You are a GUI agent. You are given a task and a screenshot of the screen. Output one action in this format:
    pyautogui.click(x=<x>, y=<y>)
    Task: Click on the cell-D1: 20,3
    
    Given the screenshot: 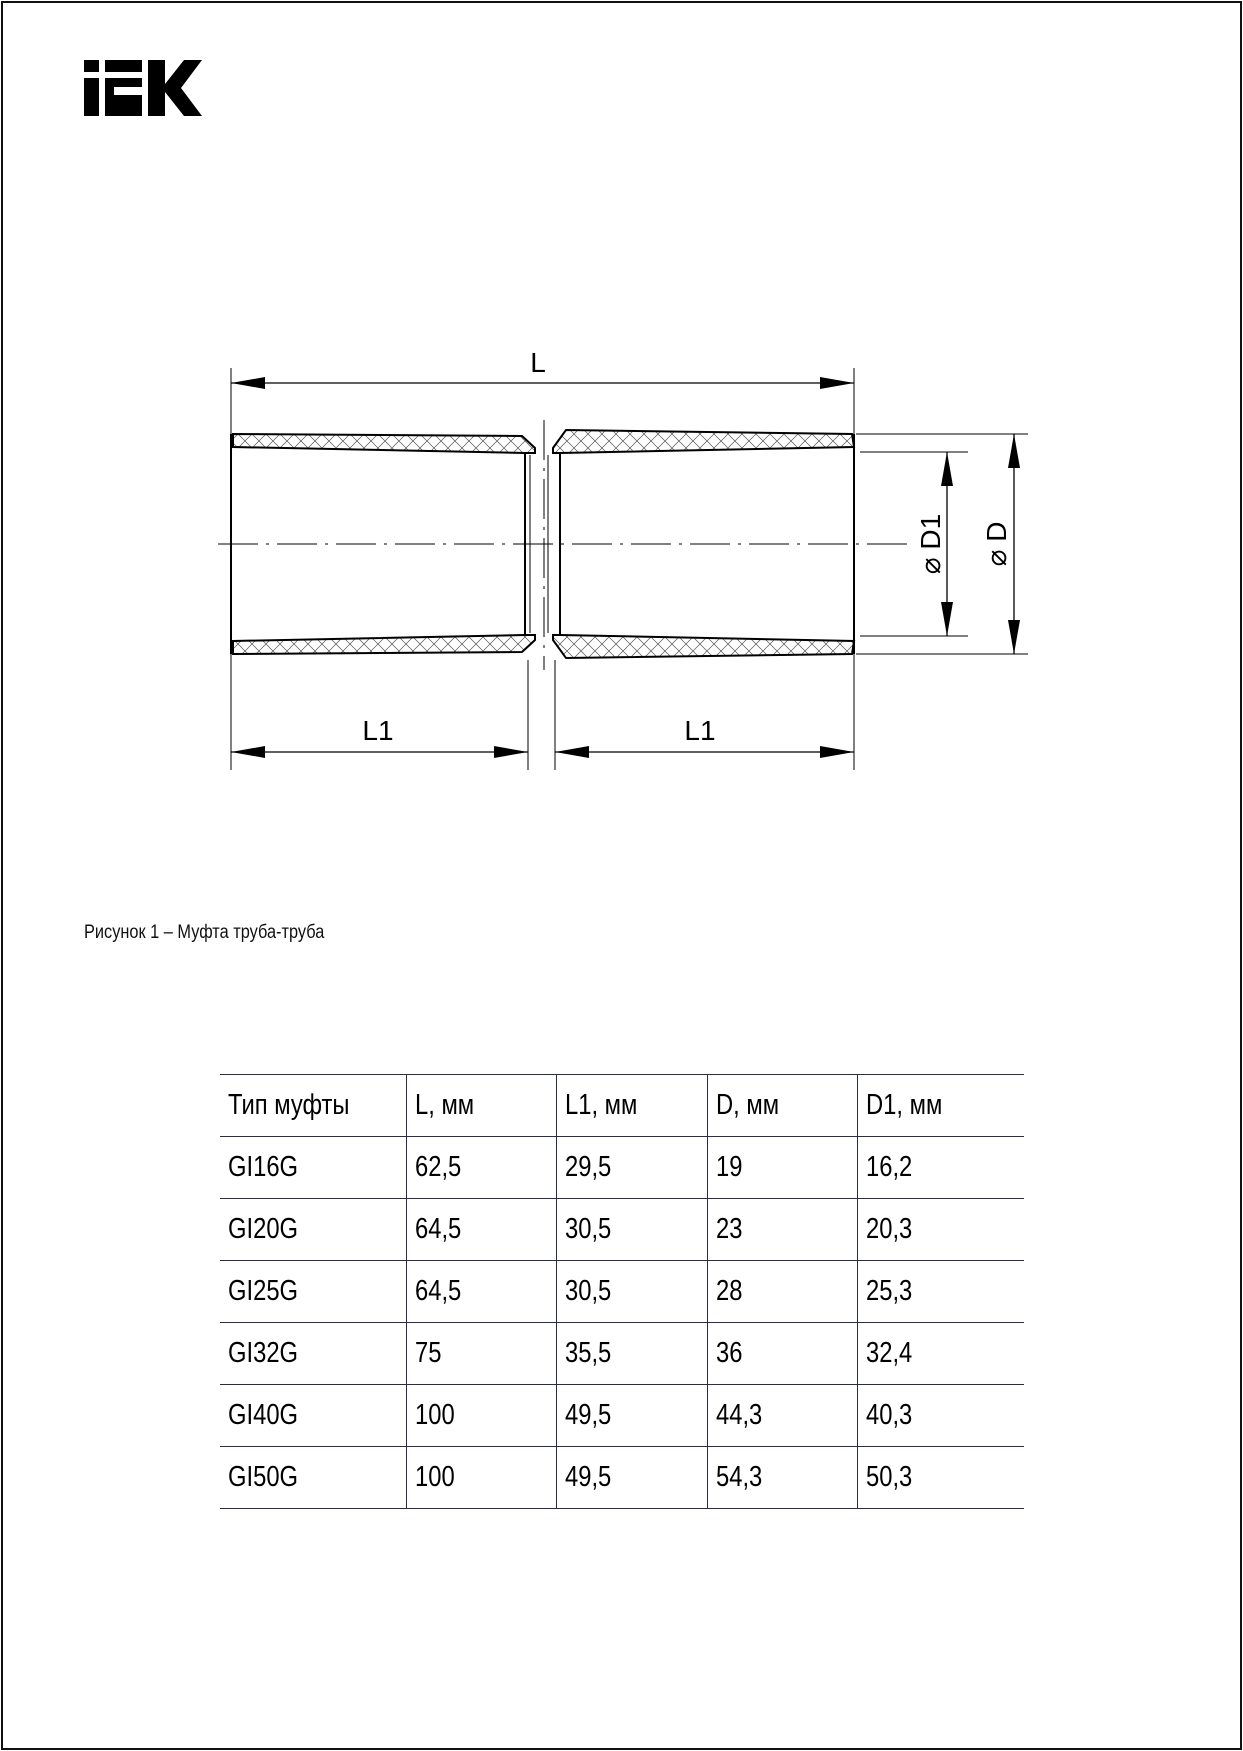 What is the action you would take?
    pyautogui.click(x=889, y=1229)
    